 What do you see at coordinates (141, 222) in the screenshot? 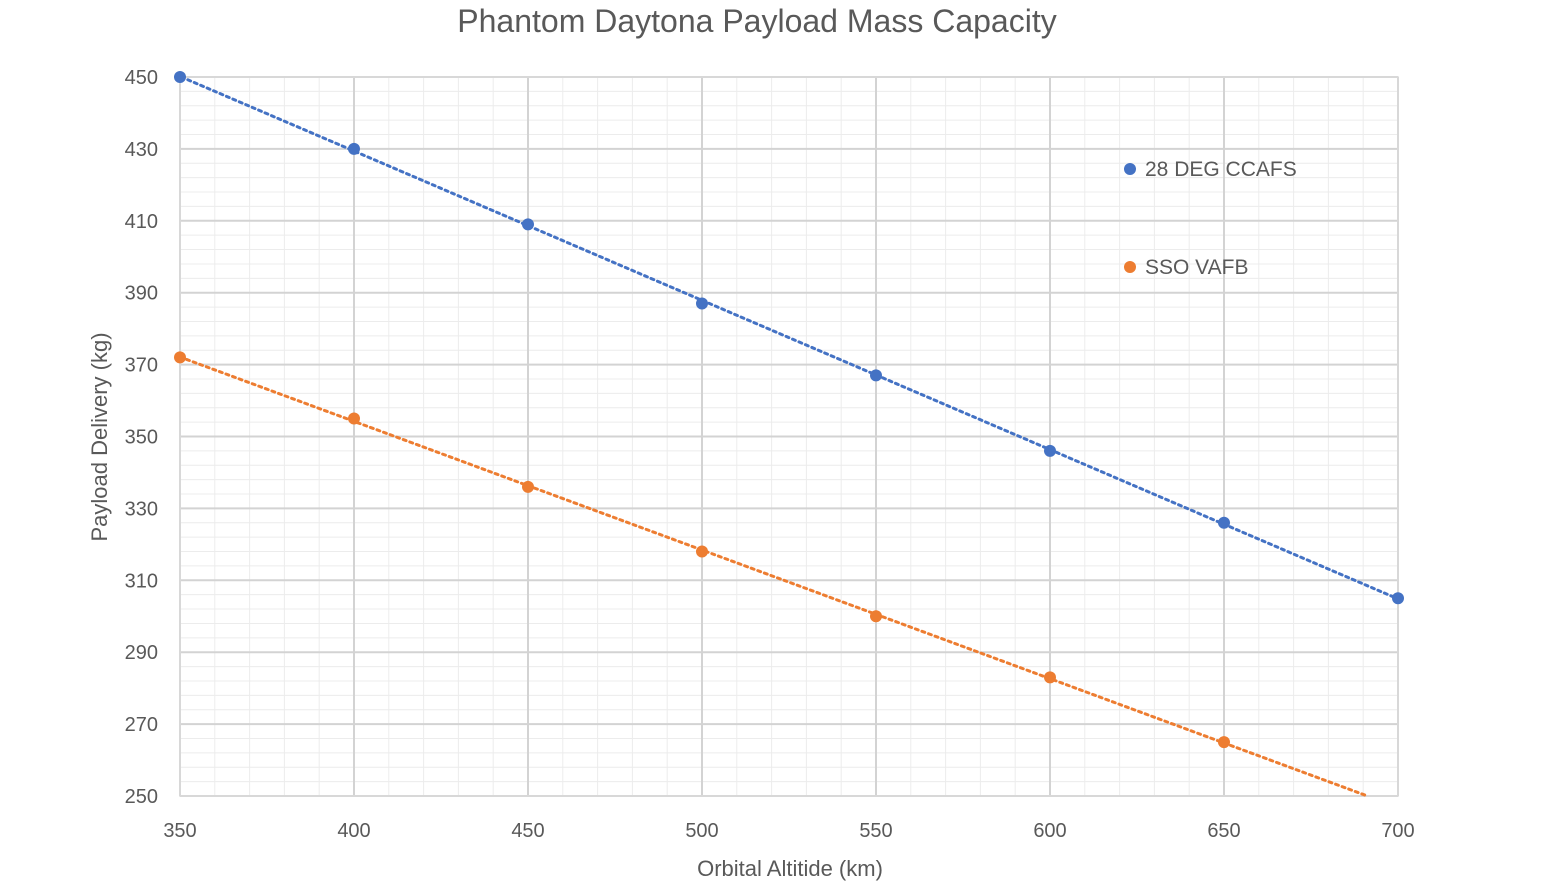
I see `y-tick-label: 410` at bounding box center [141, 222].